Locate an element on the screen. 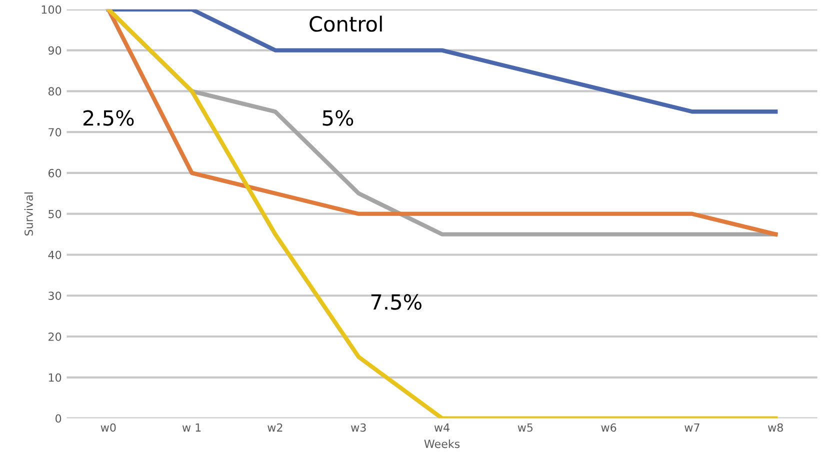 The height and width of the screenshot is (470, 834). y-tick-label: 100 is located at coordinates (52, 9).